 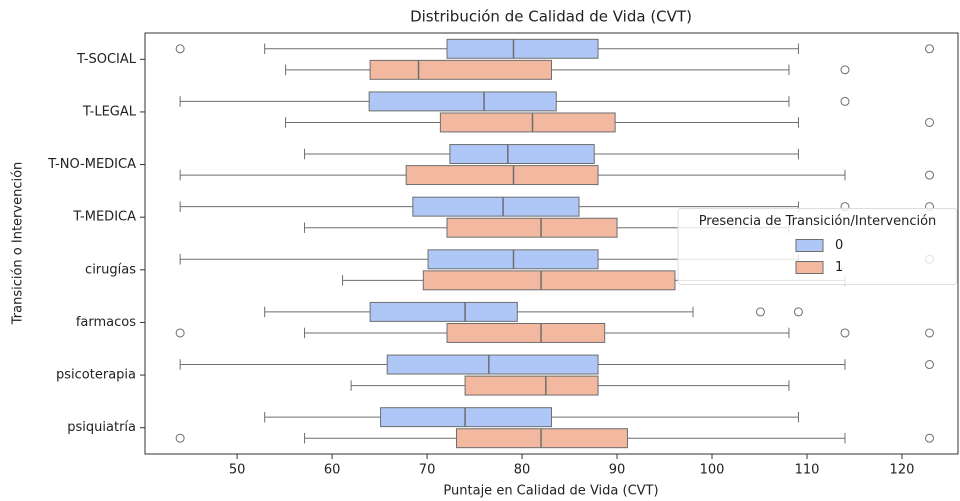 I want to click on x-axis-label: Puntaje en Calidad de Vida (CVT), so click(x=550, y=491).